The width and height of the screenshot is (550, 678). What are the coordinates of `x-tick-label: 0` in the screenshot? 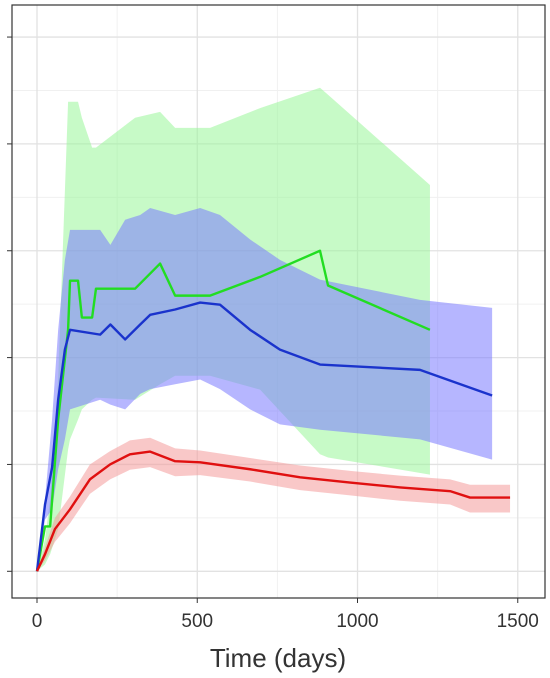 It's located at (37, 621).